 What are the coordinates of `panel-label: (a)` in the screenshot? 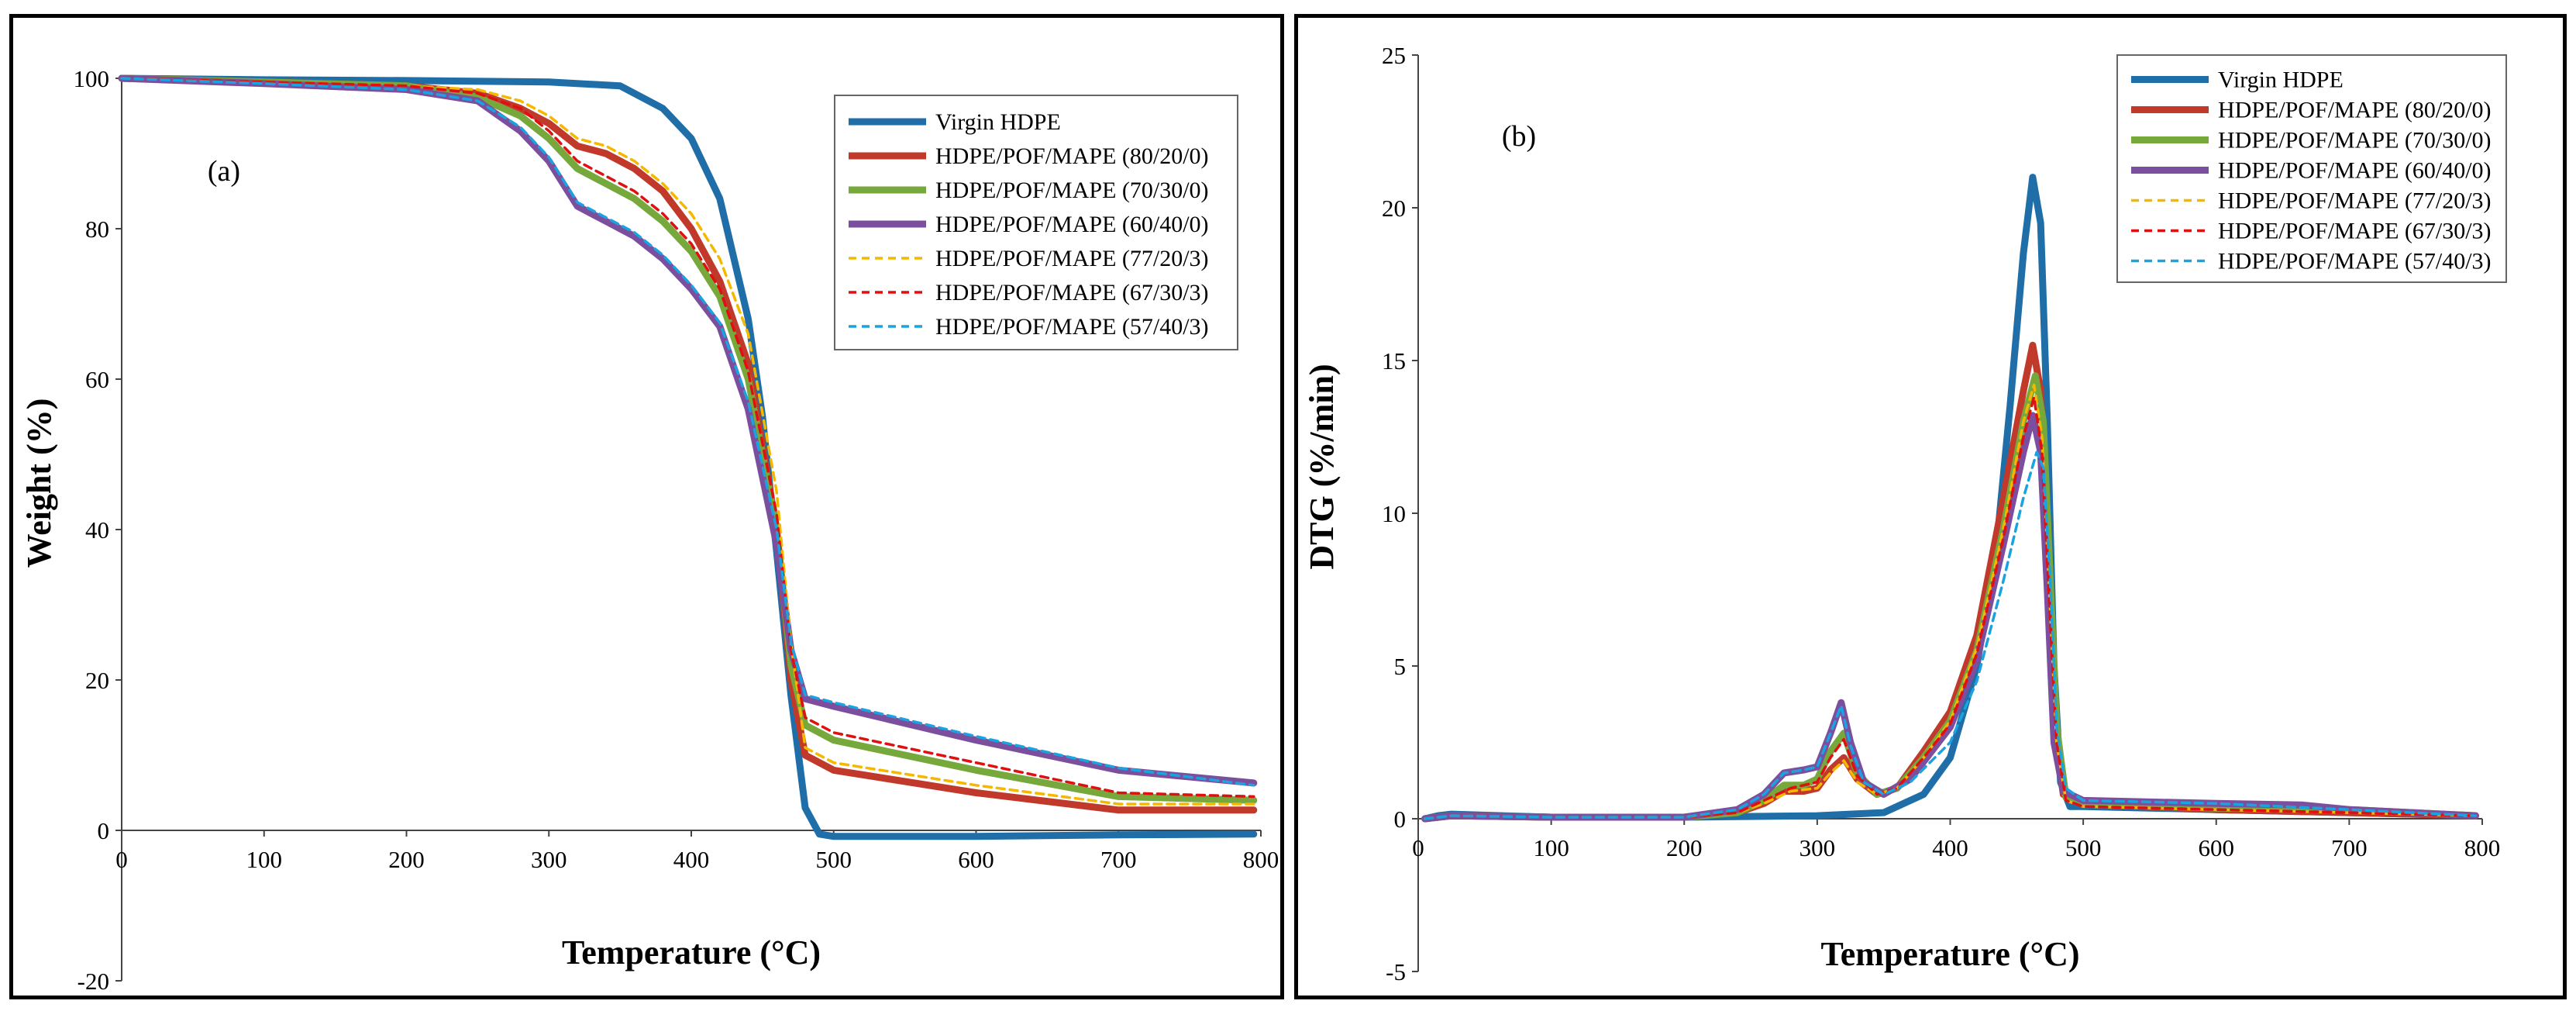 It's located at (224, 171).